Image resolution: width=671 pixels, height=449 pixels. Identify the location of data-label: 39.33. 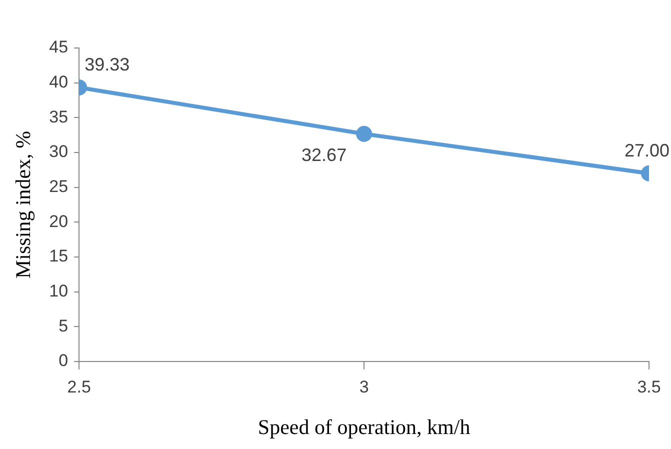
(107, 64).